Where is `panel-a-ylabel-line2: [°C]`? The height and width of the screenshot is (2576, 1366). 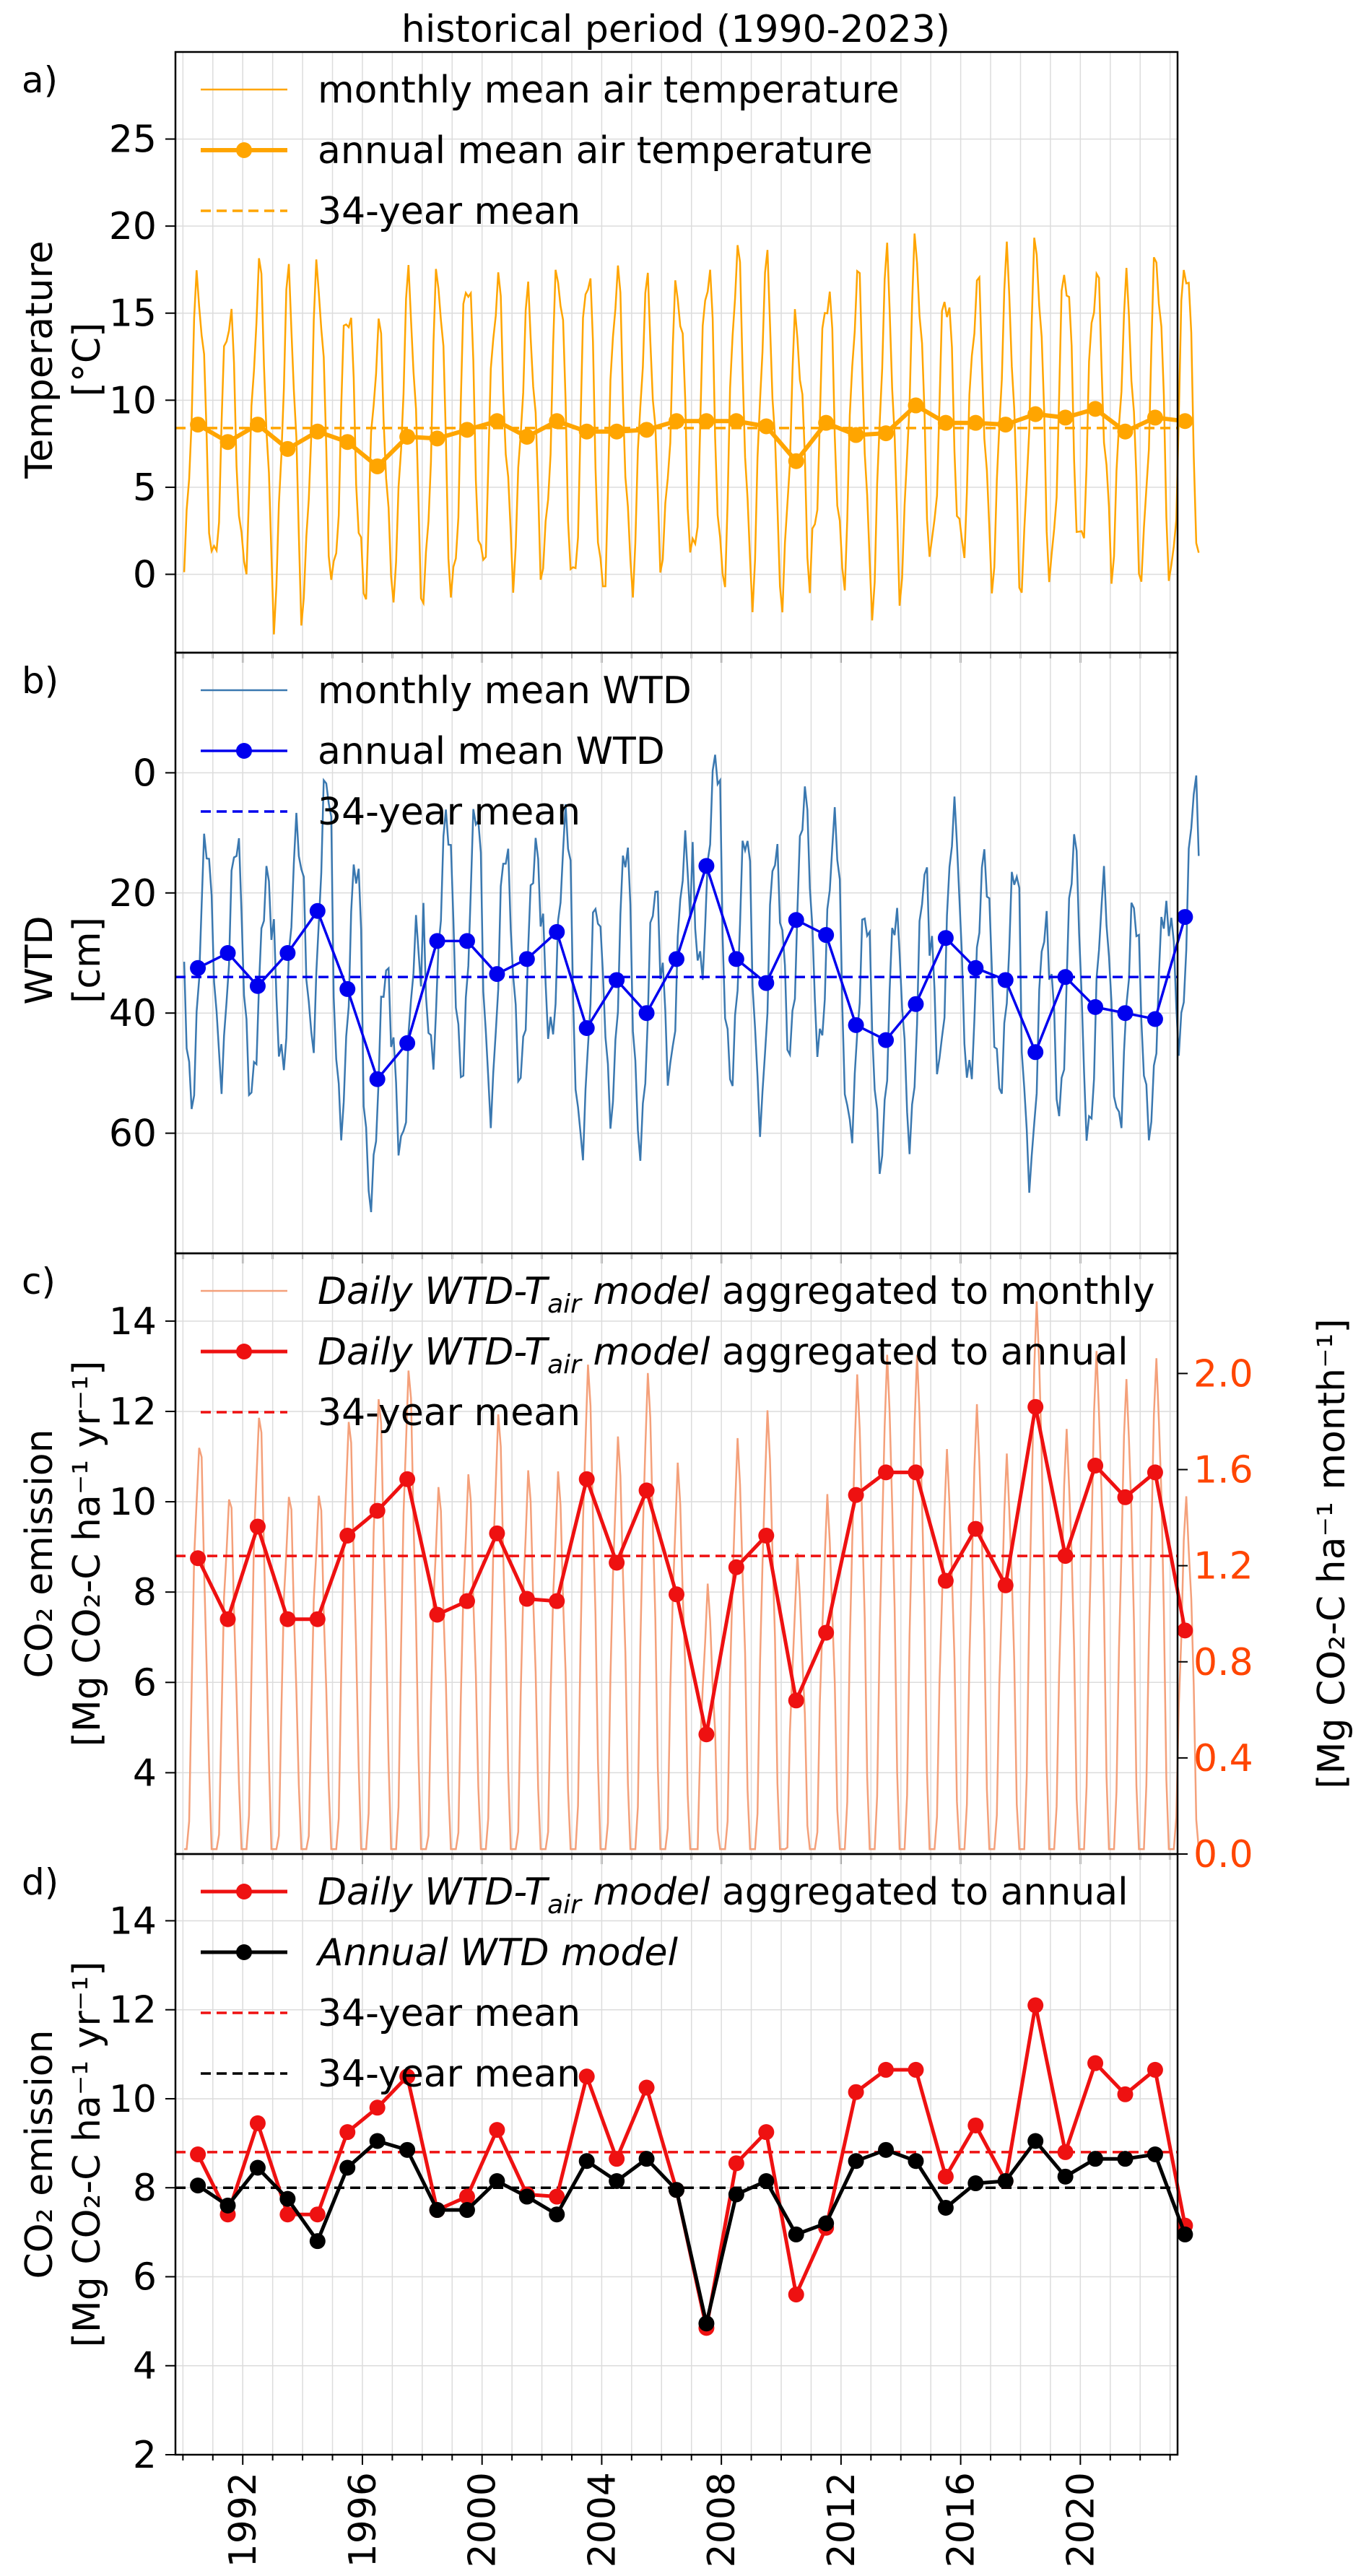
panel-a-ylabel-line2: [°C] is located at coordinates (87, 360).